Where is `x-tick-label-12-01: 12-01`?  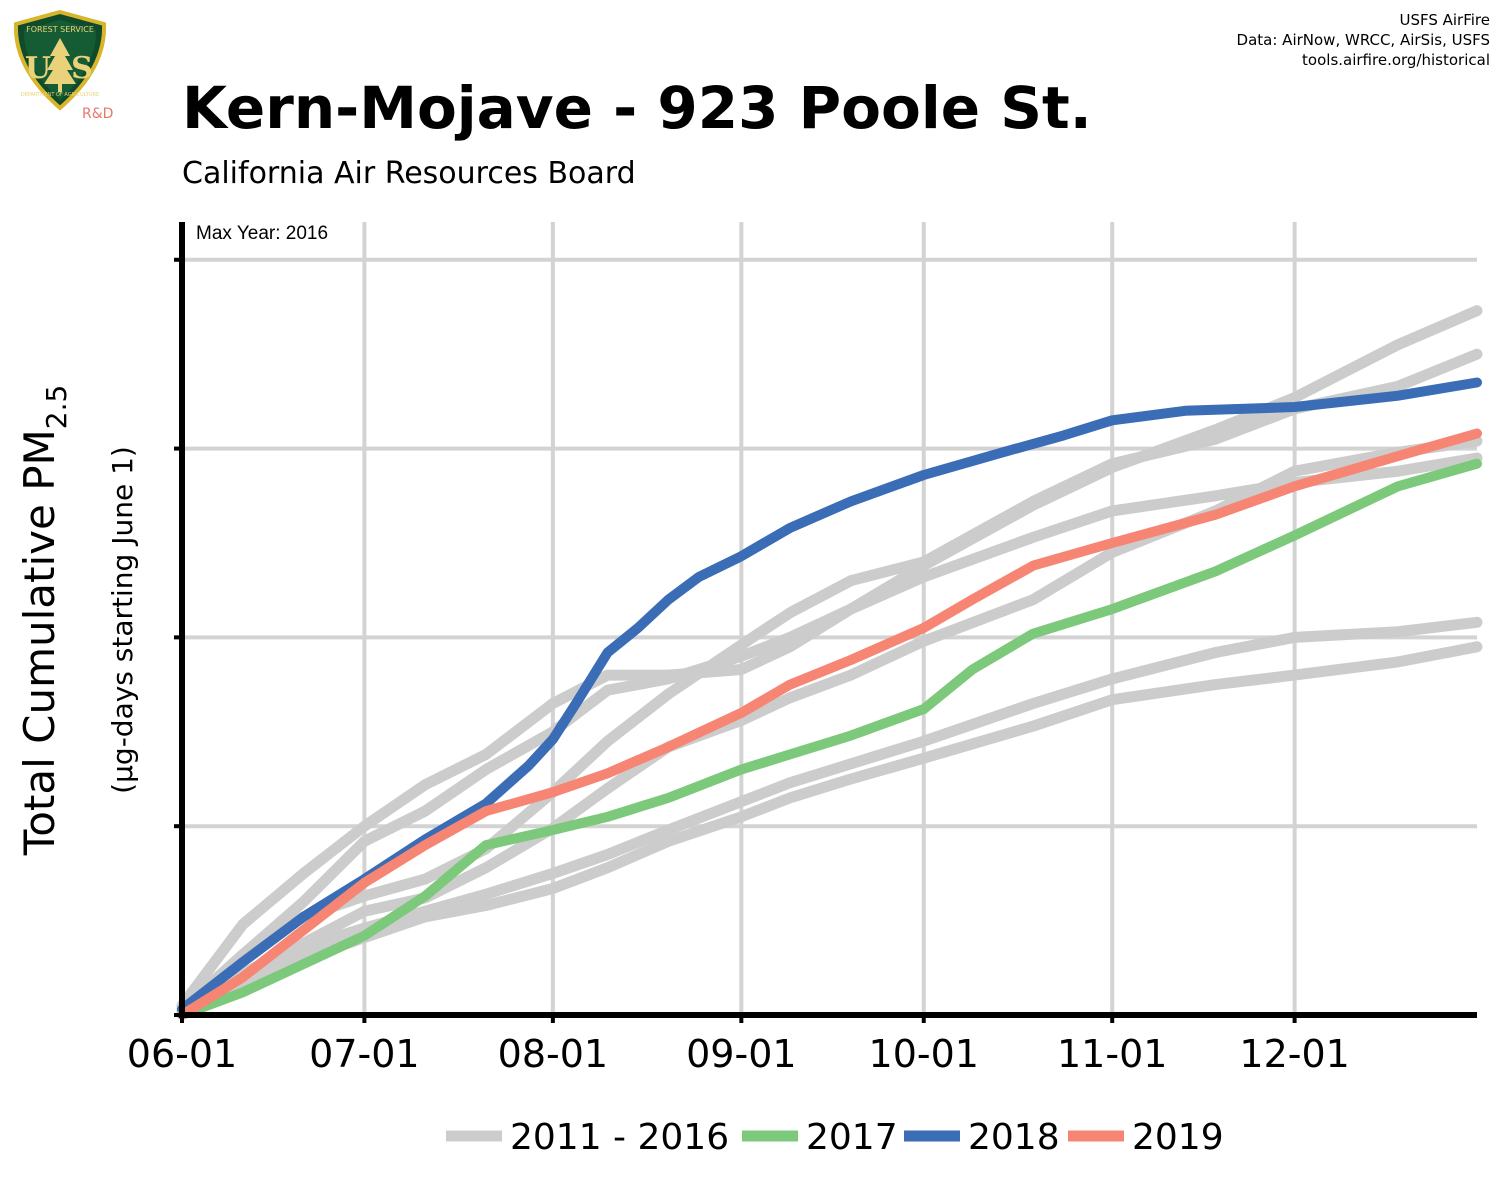
x-tick-label-12-01: 12-01 is located at coordinates (1294, 1054).